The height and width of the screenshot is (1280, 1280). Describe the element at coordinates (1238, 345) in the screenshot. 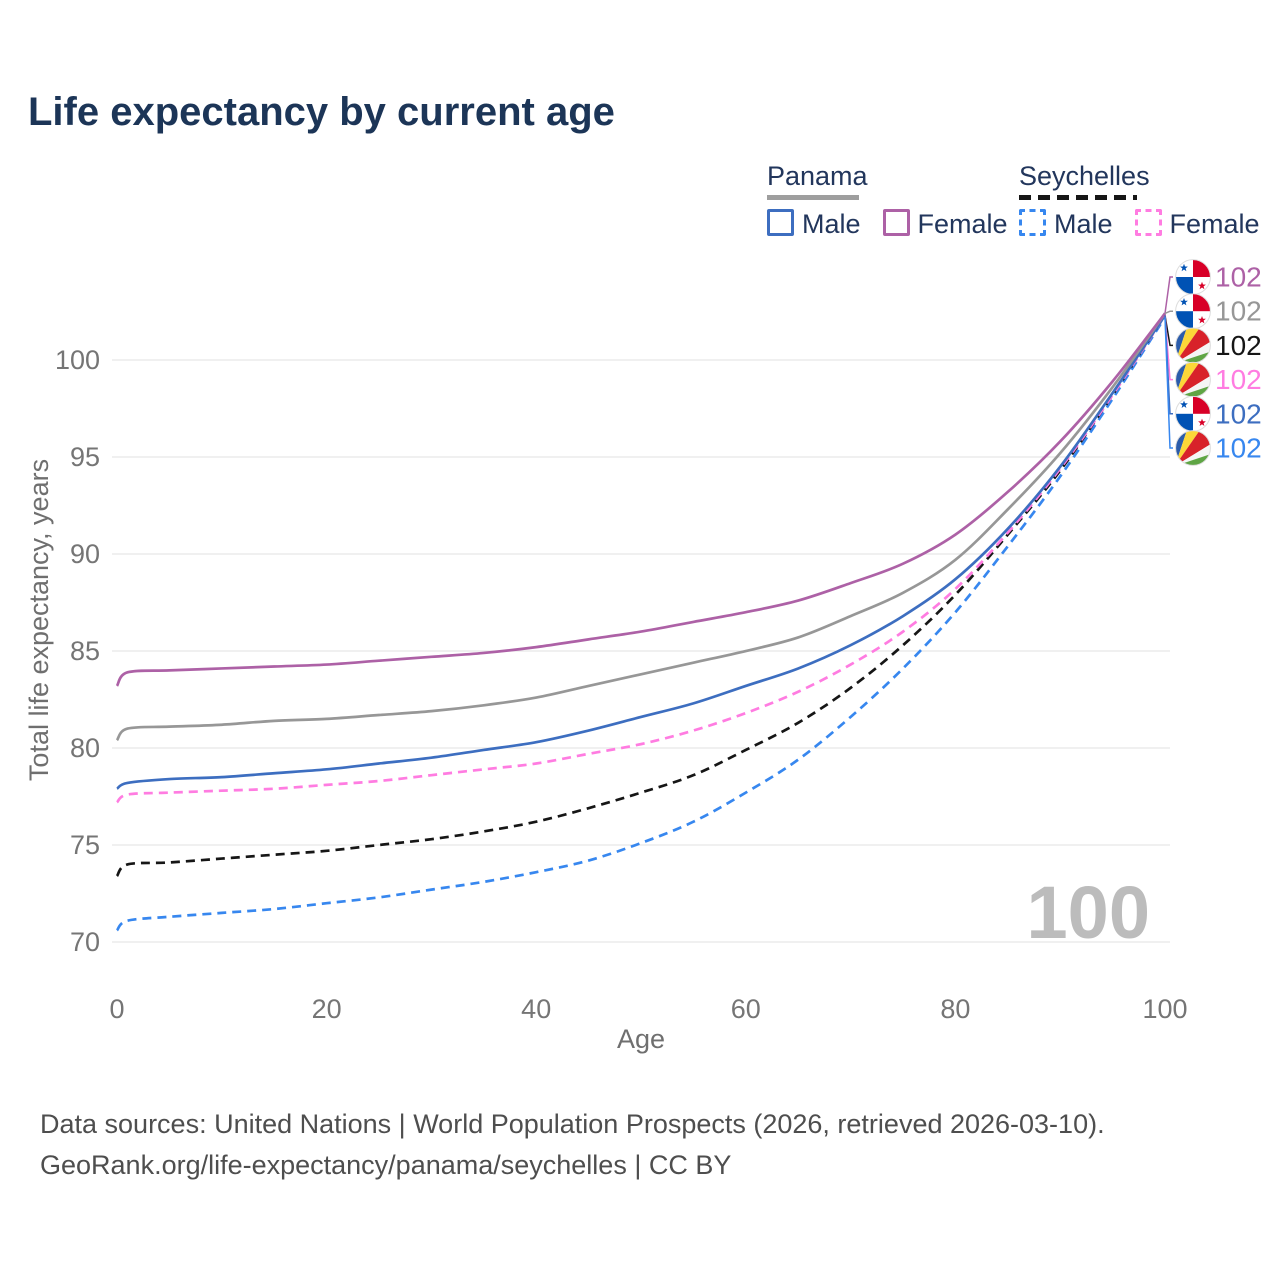

I see `end-value-seychelles_all: 102` at that location.